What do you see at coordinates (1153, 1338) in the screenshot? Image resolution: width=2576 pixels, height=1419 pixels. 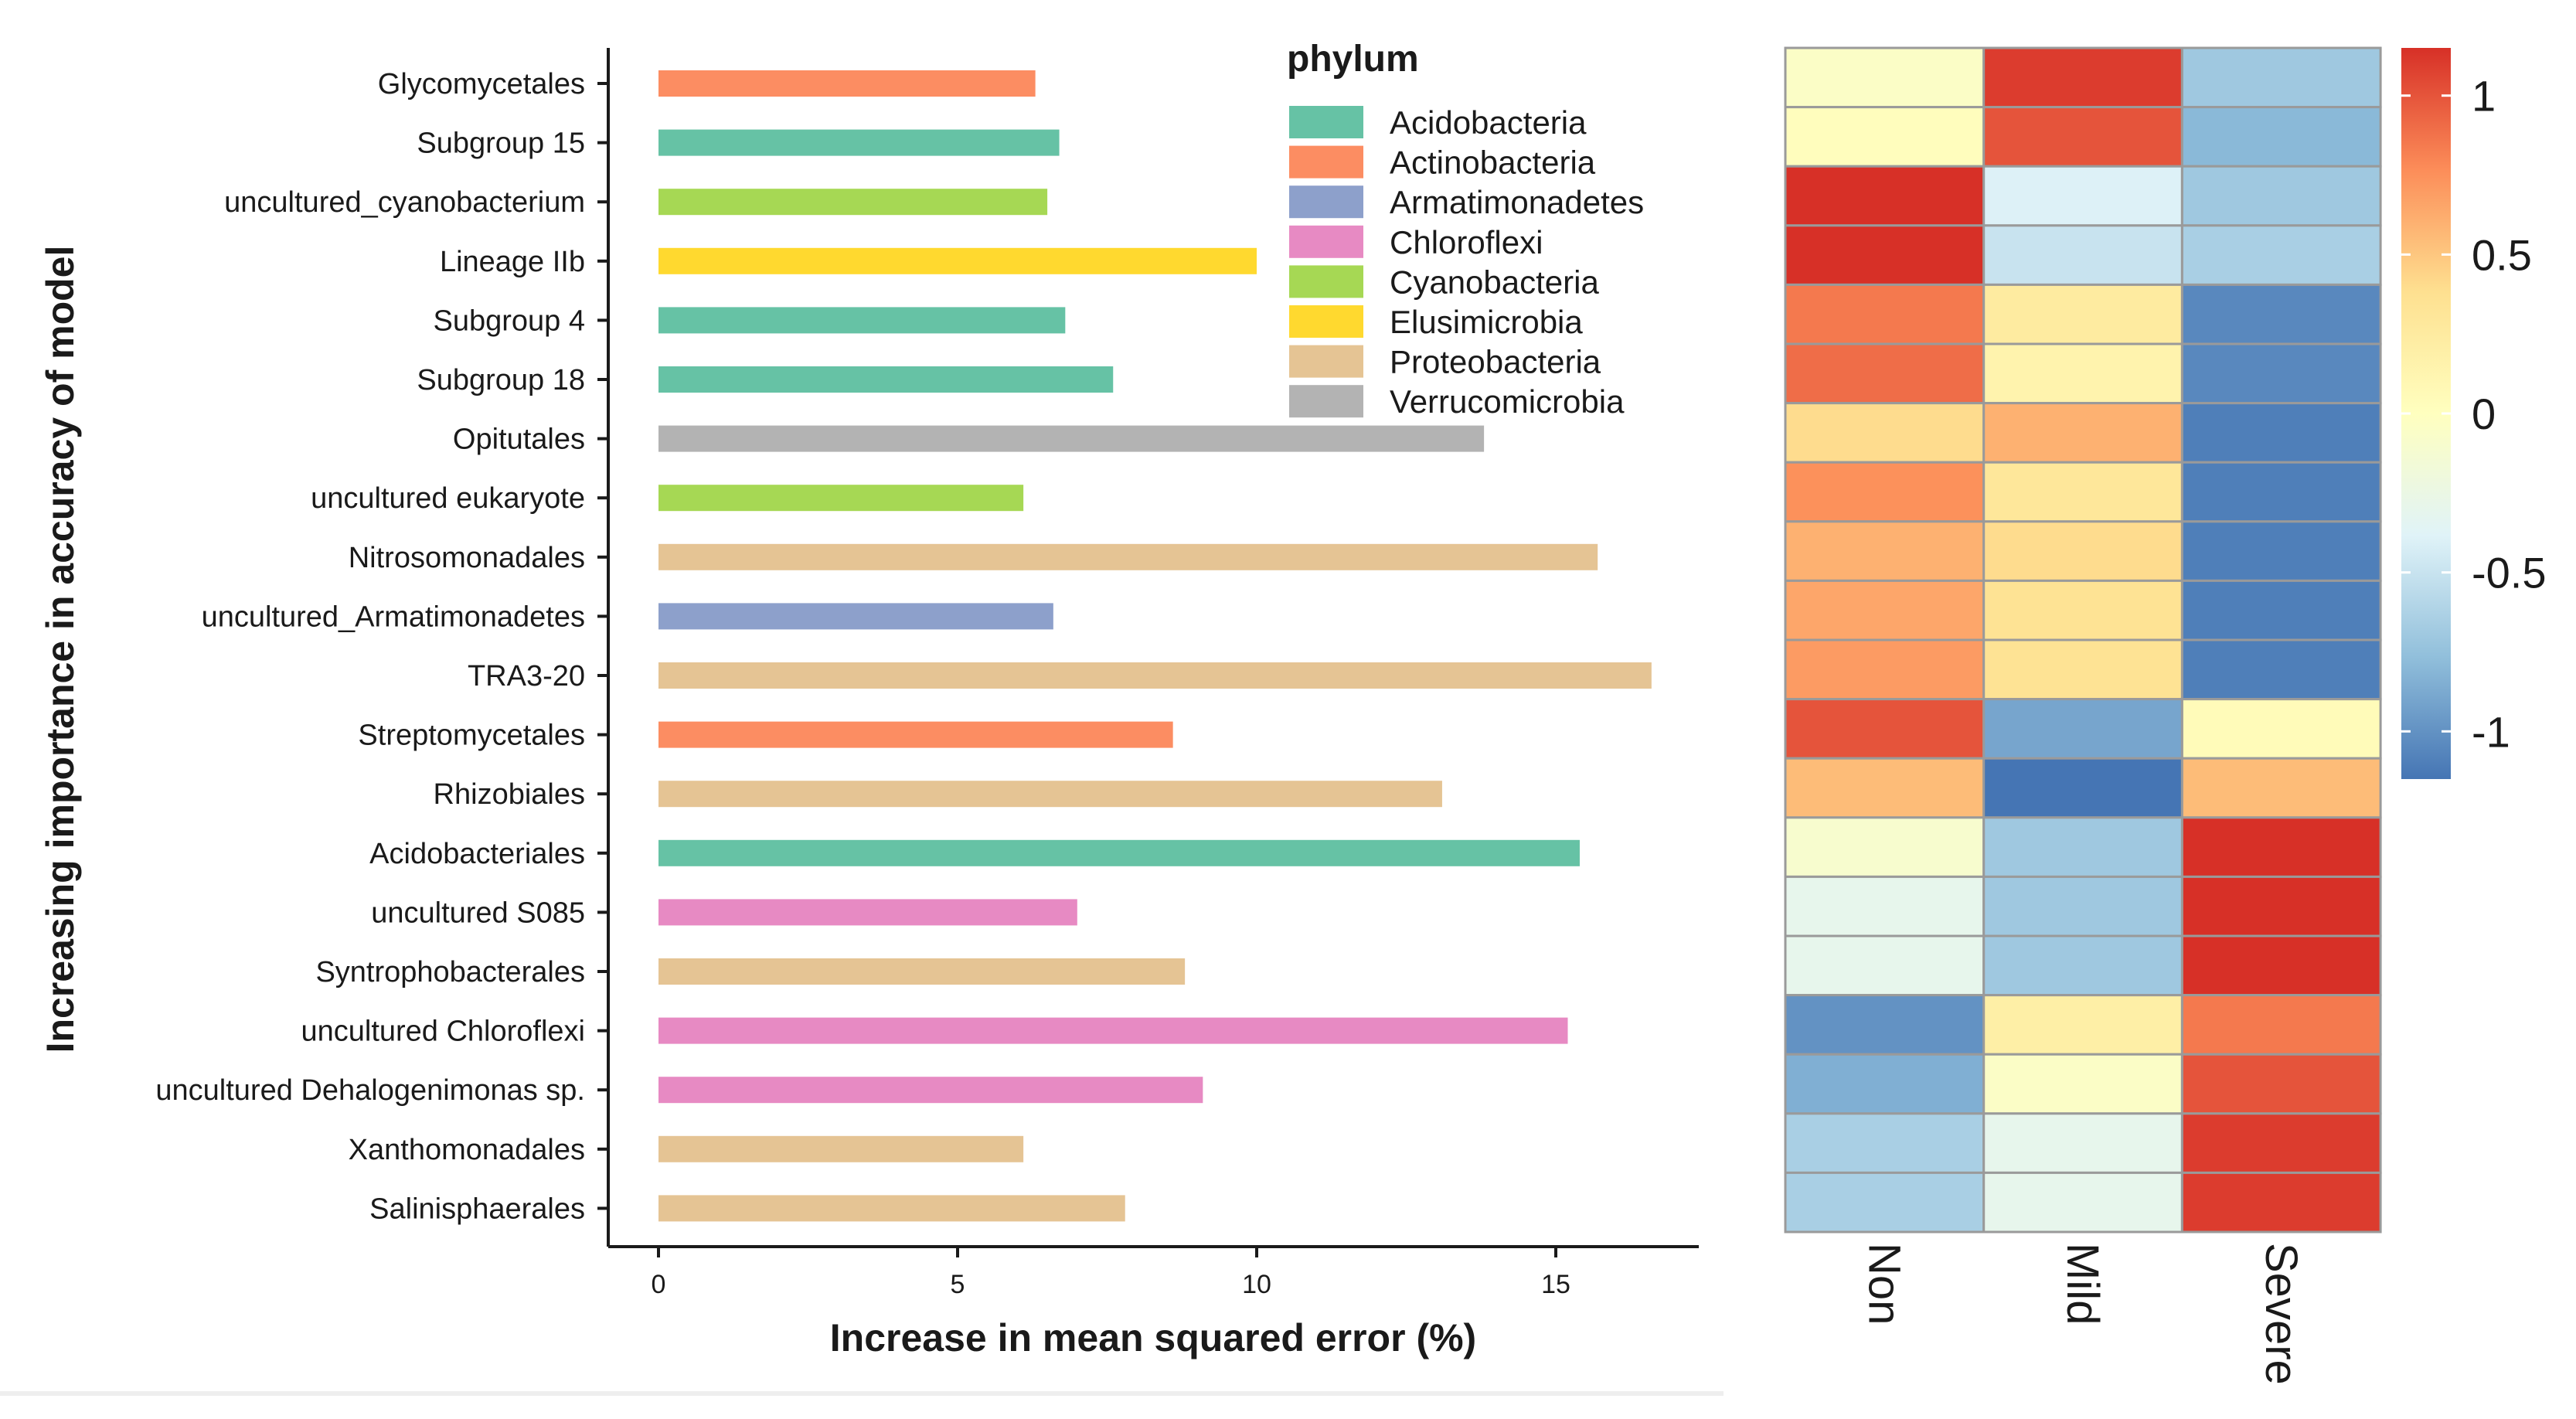 I see `x-axis-title: Increase in mean squared error (%)` at bounding box center [1153, 1338].